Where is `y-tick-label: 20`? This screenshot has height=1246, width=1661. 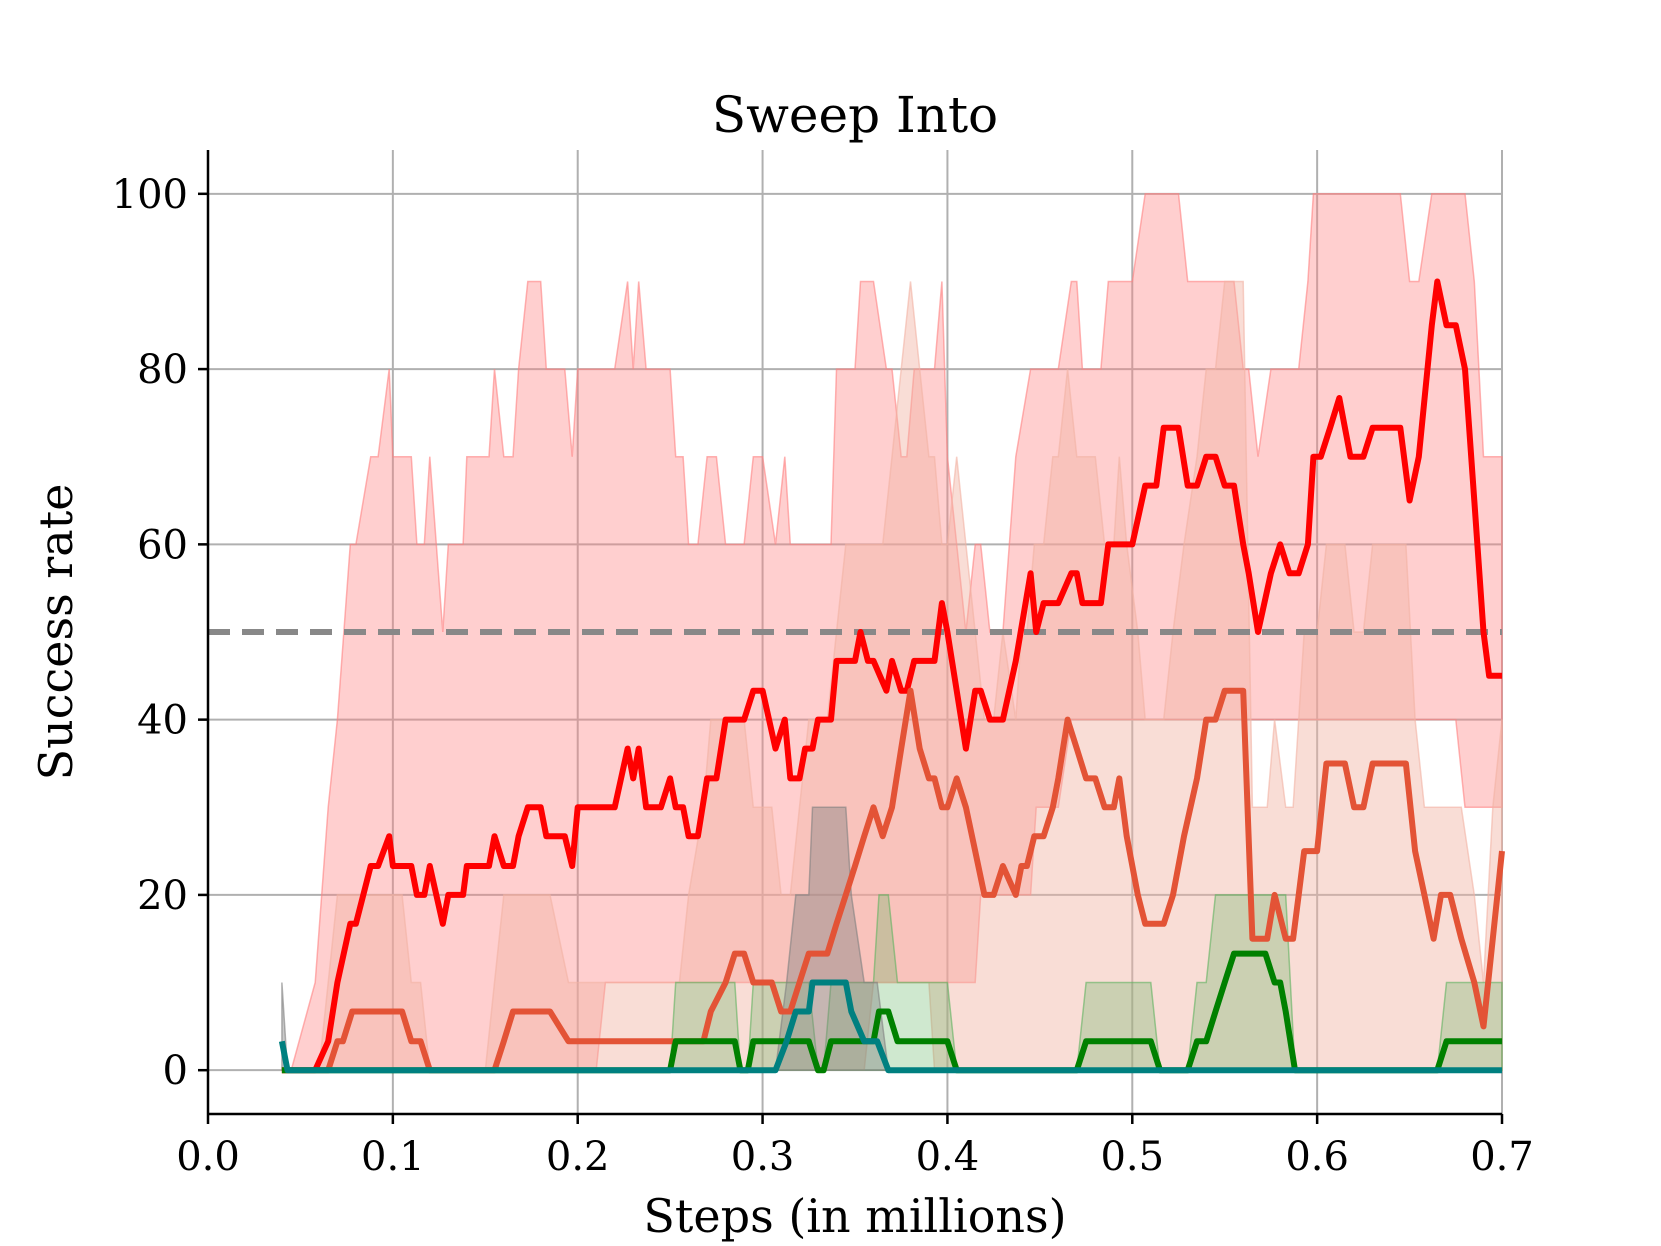
y-tick-label: 20 is located at coordinates (162, 896).